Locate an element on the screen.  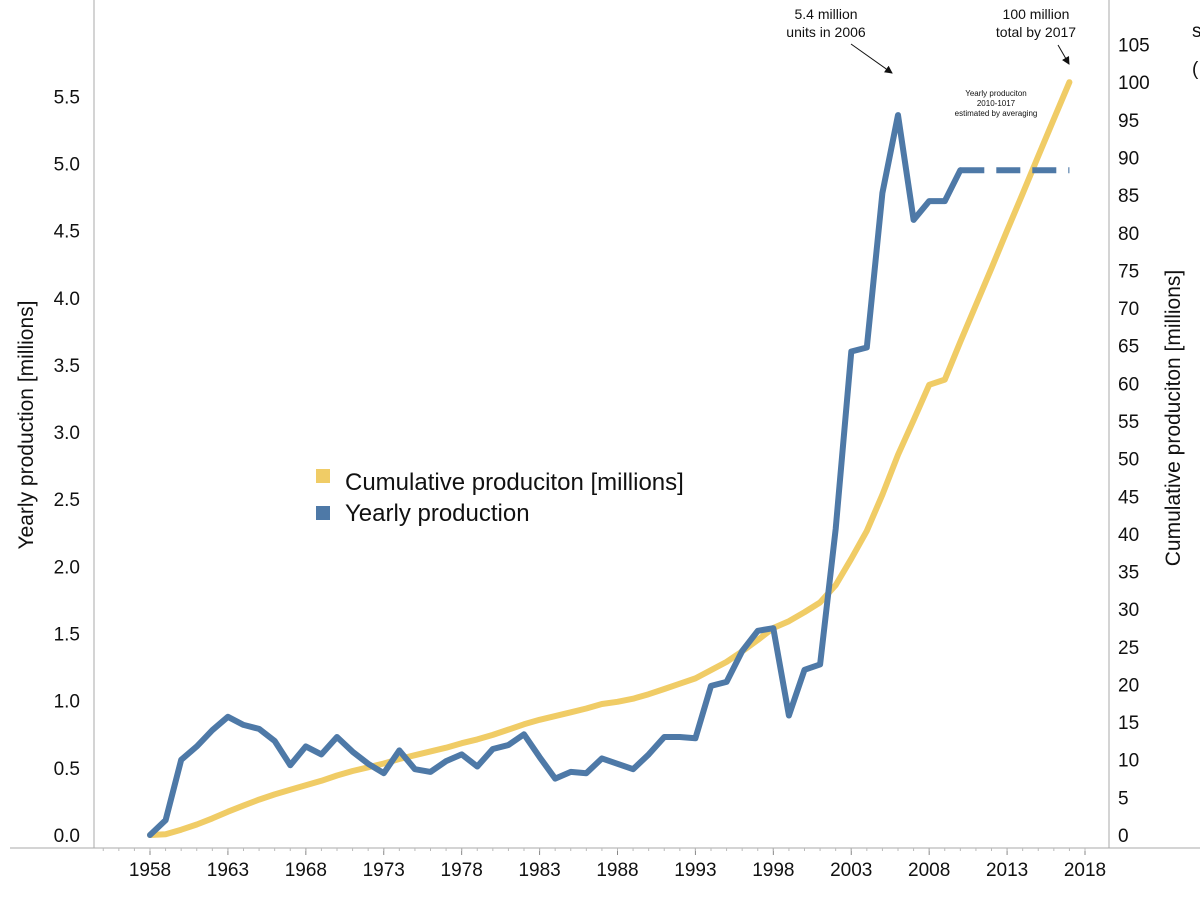
left-tick-label-1.0: 1.0 is located at coordinates (67, 702).